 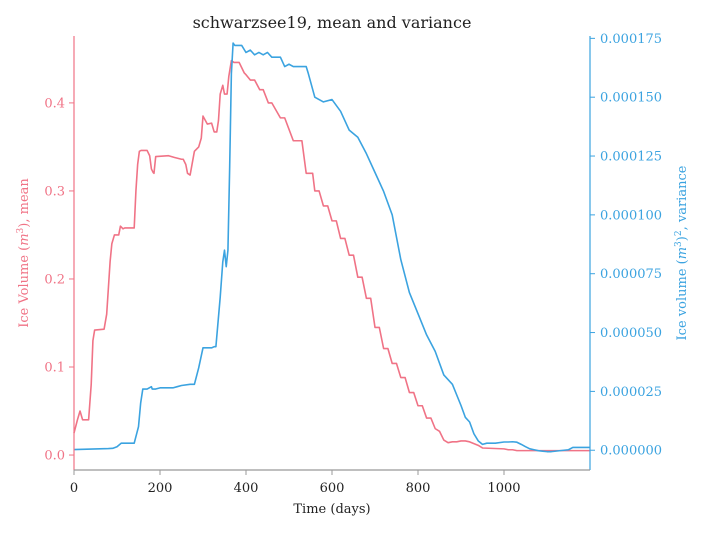 What do you see at coordinates (24, 253) in the screenshot?
I see `y-axis-label-left: Ice Volume (m3), mean` at bounding box center [24, 253].